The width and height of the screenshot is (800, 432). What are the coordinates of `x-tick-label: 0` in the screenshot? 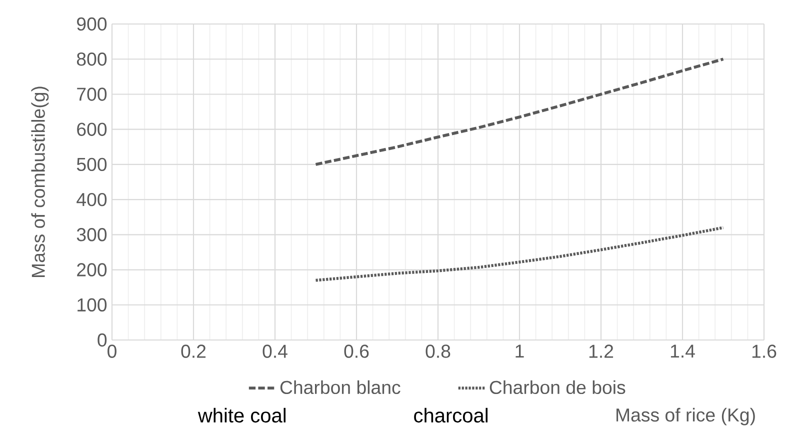 It's located at (112, 351).